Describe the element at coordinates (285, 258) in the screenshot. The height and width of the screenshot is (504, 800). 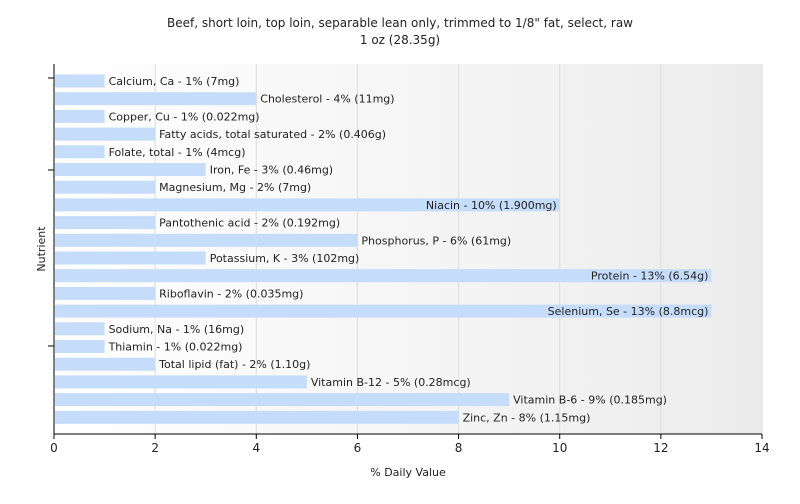
I see `bar-label: Potassium, K - 3% (102mg)` at that location.